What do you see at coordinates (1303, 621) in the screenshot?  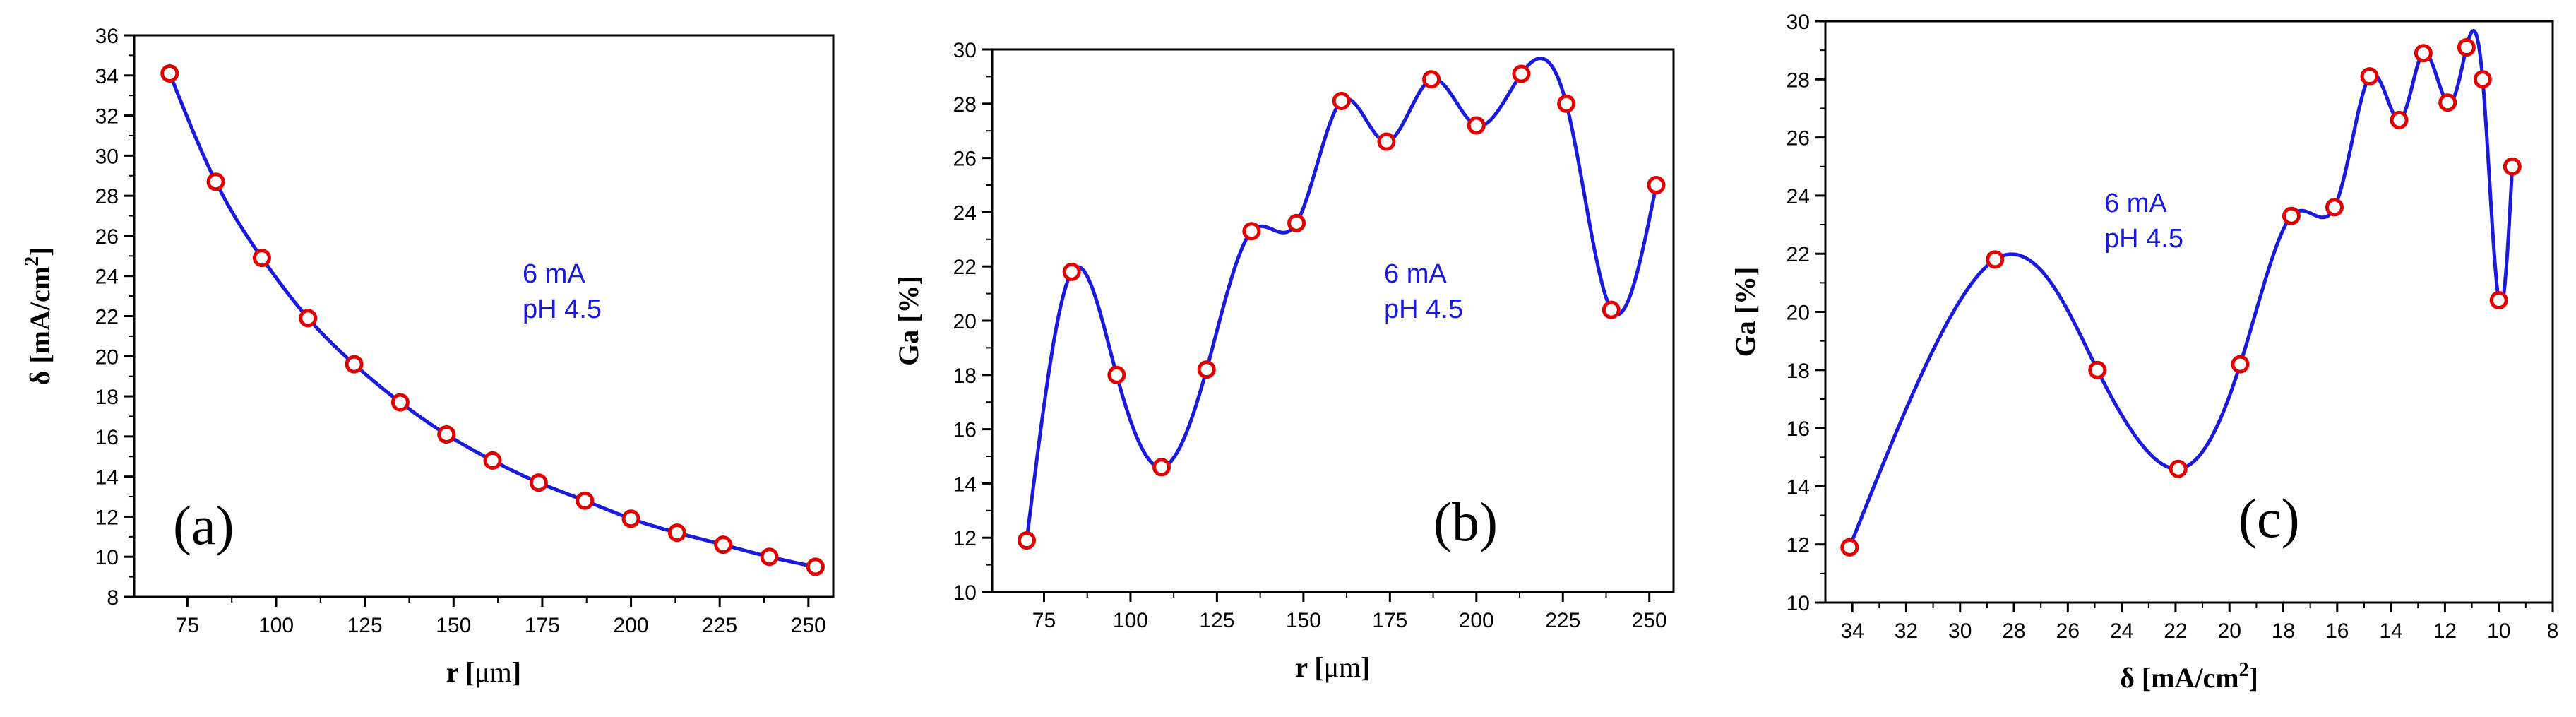 I see `x-tick-label: 150` at bounding box center [1303, 621].